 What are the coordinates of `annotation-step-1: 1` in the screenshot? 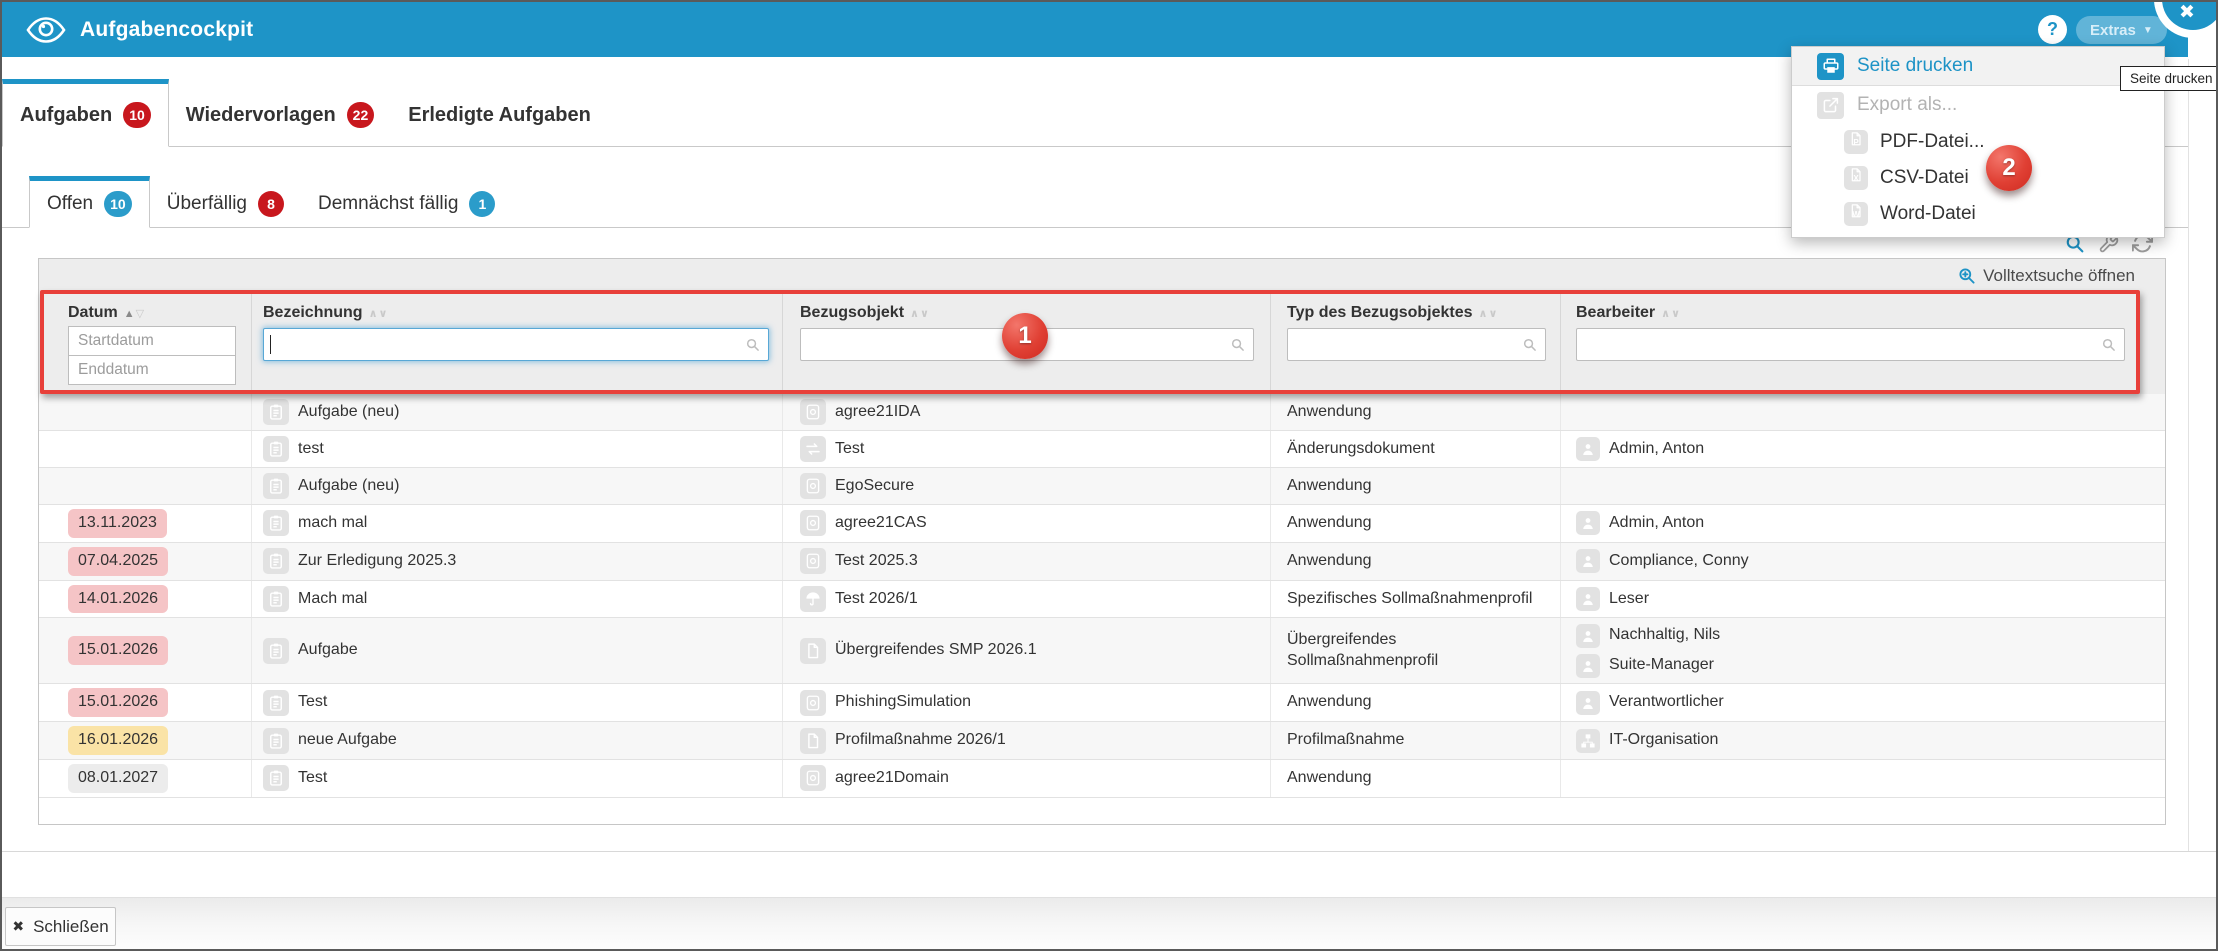 It's located at (1025, 336).